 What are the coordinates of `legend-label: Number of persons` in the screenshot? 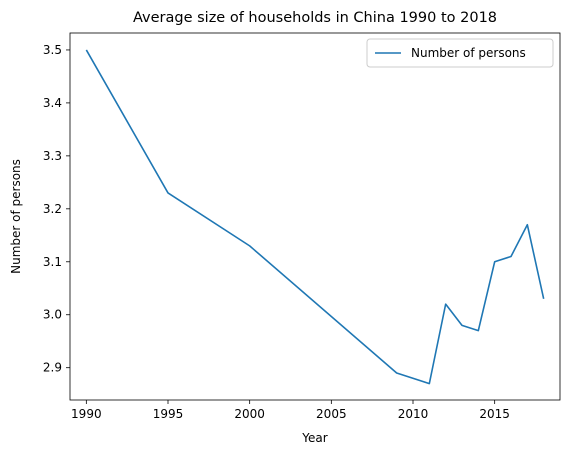 It's located at (468, 53).